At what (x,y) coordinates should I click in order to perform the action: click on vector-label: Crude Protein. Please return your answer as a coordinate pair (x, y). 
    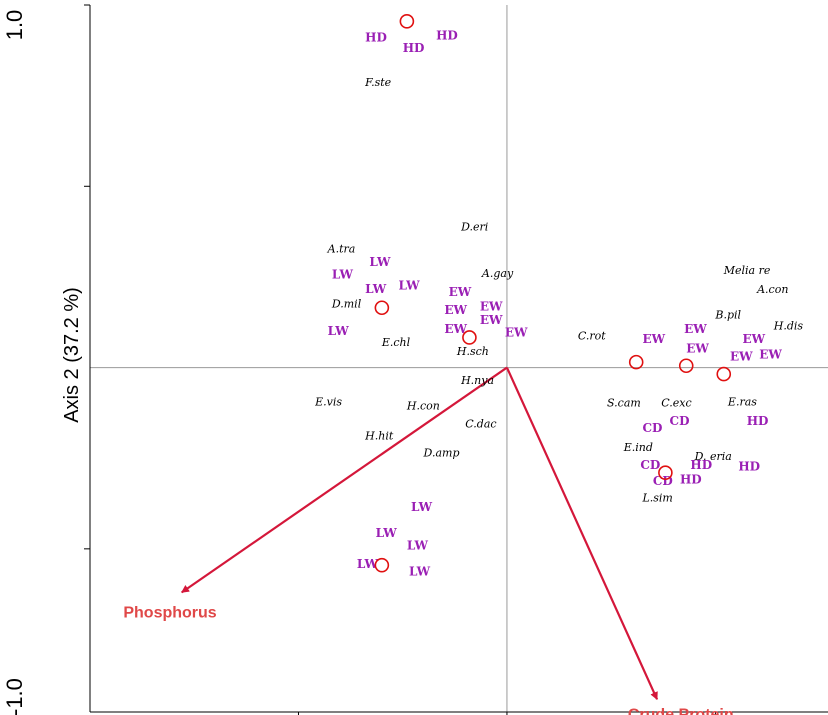
    Looking at the image, I should click on (681, 710).